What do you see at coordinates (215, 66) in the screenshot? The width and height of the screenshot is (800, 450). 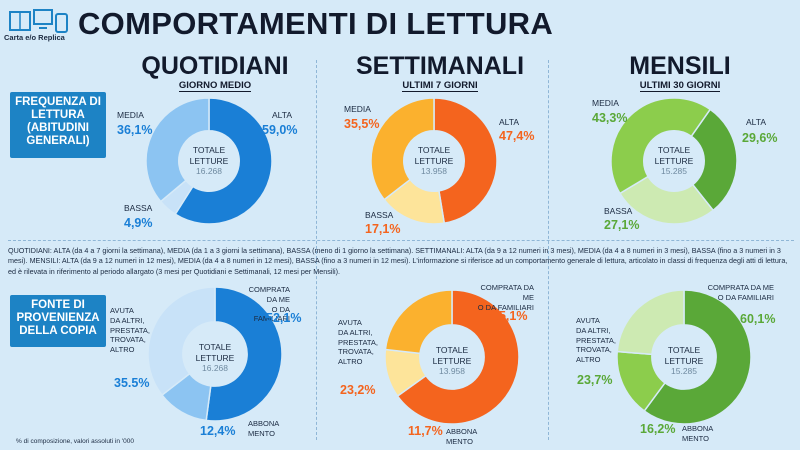 I see `column-title-quotidiani: QUOTIDIANI` at bounding box center [215, 66].